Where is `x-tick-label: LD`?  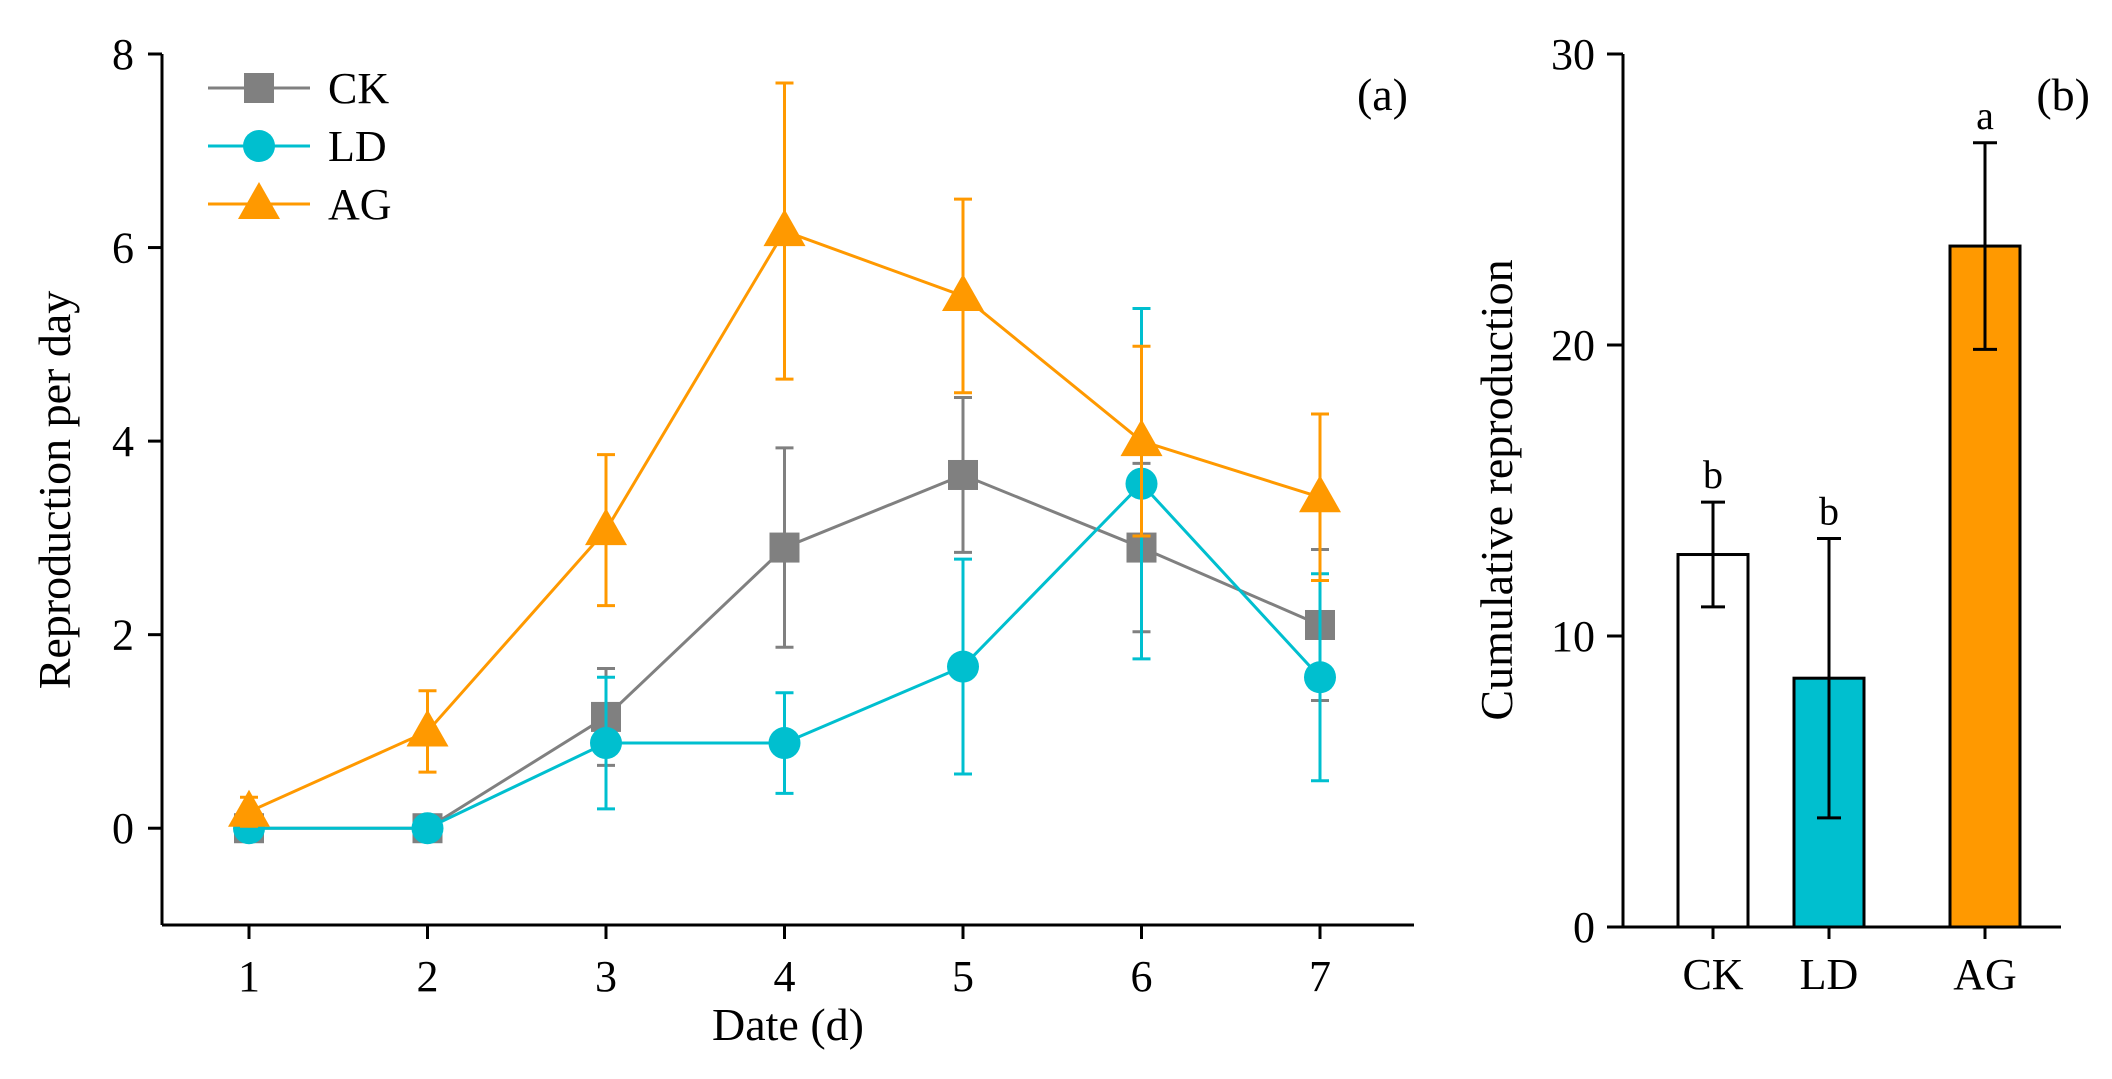
x-tick-label: LD is located at coordinates (1829, 974).